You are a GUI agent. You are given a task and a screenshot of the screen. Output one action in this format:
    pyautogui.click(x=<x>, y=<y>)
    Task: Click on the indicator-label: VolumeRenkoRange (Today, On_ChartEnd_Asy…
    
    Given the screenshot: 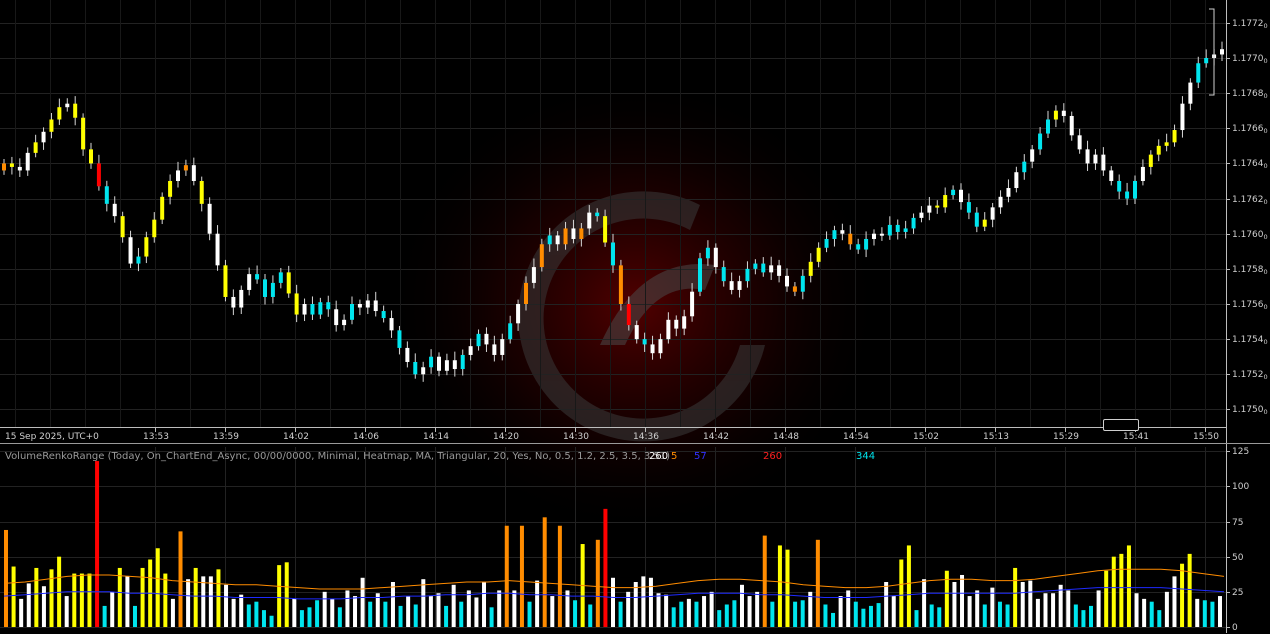 What is the action you would take?
    pyautogui.click(x=337, y=456)
    